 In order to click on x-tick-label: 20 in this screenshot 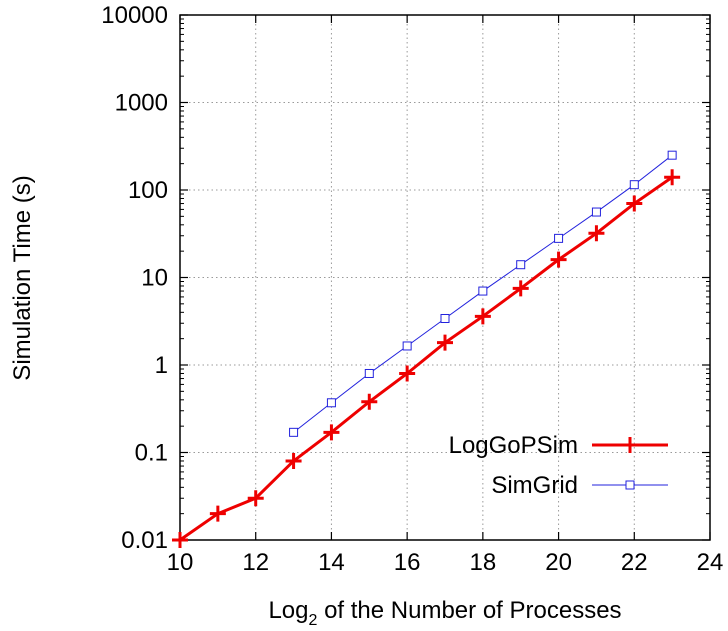, I will do `click(558, 562)`.